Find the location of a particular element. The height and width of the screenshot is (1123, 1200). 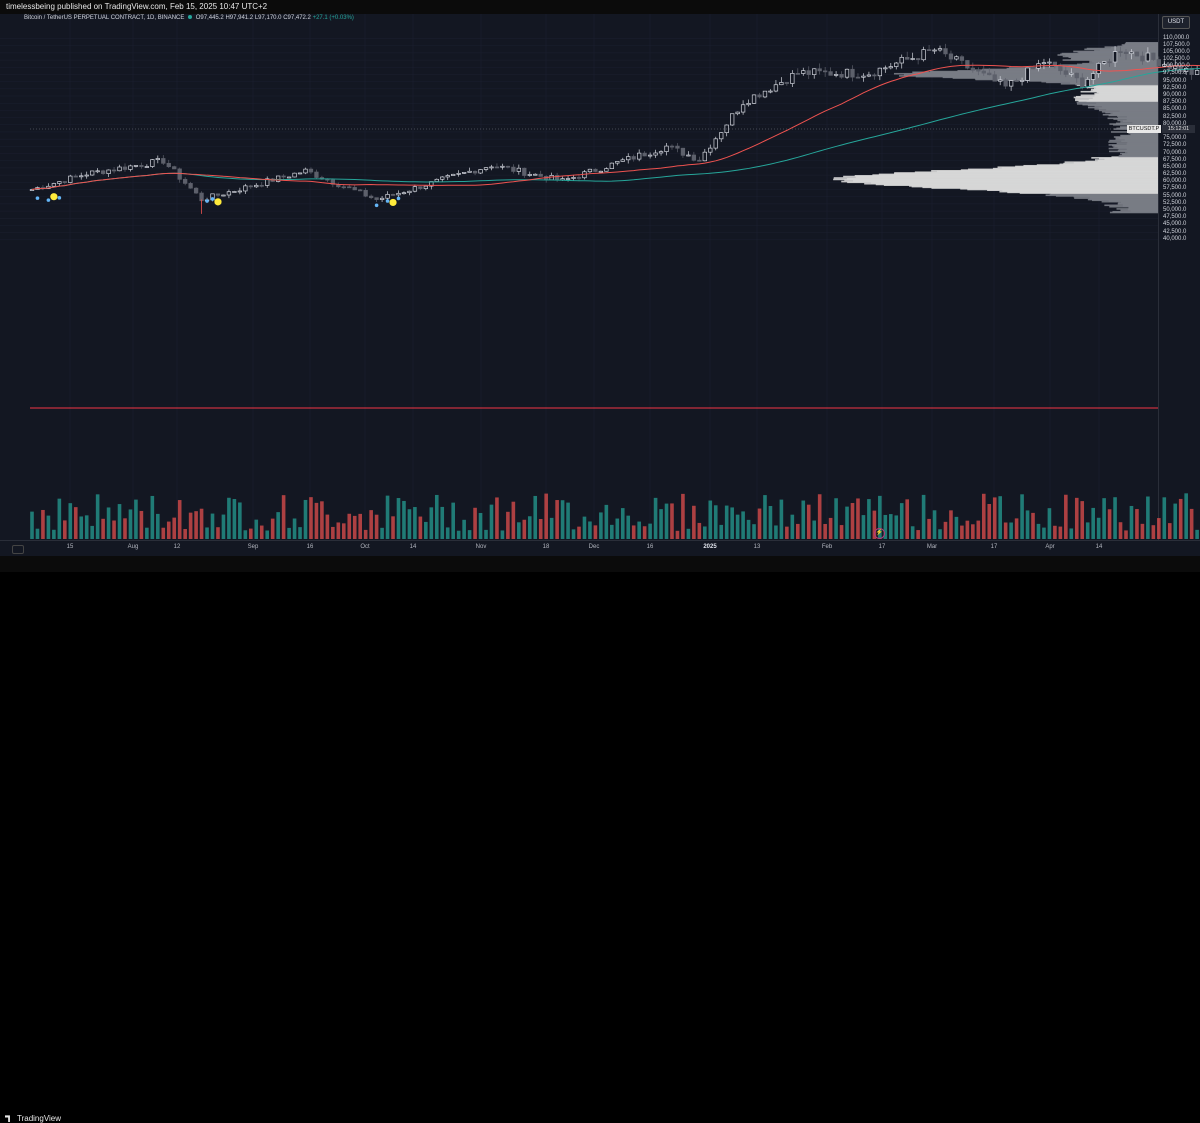

price-label: 50,000.0 is located at coordinates (1175, 210).